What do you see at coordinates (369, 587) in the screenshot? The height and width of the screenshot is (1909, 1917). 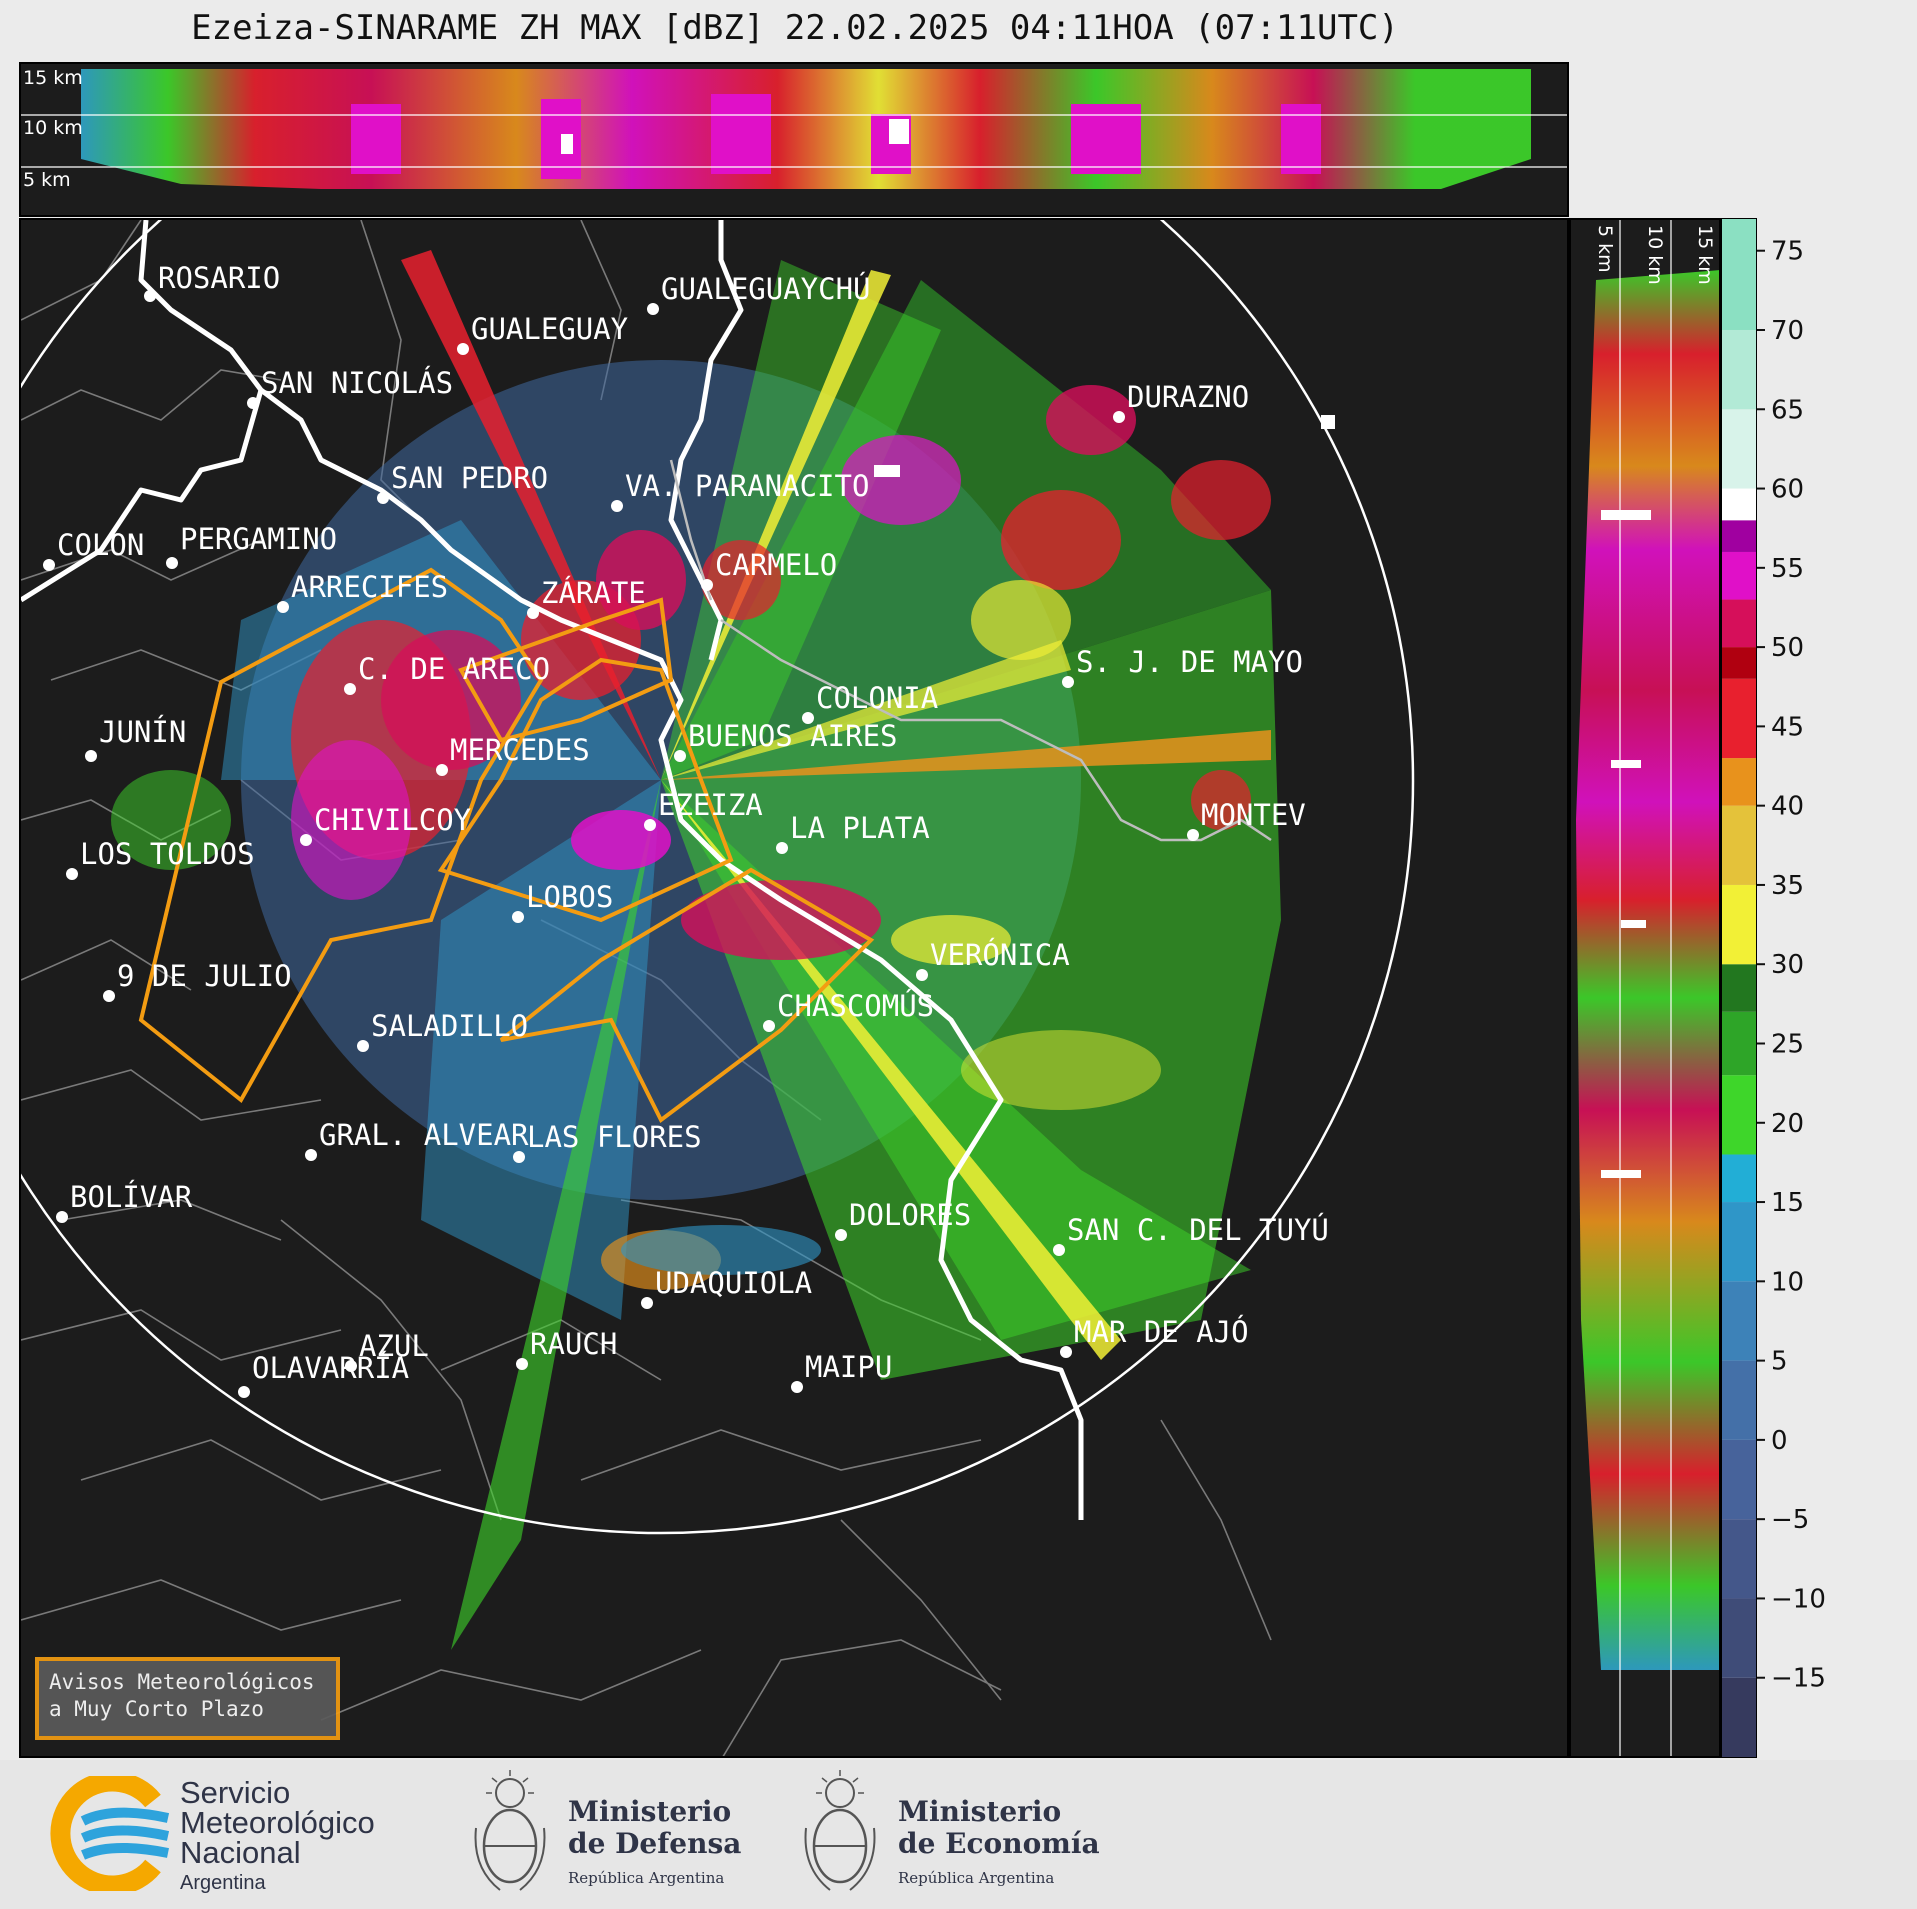 I see `city-label: ARRECIFES` at bounding box center [369, 587].